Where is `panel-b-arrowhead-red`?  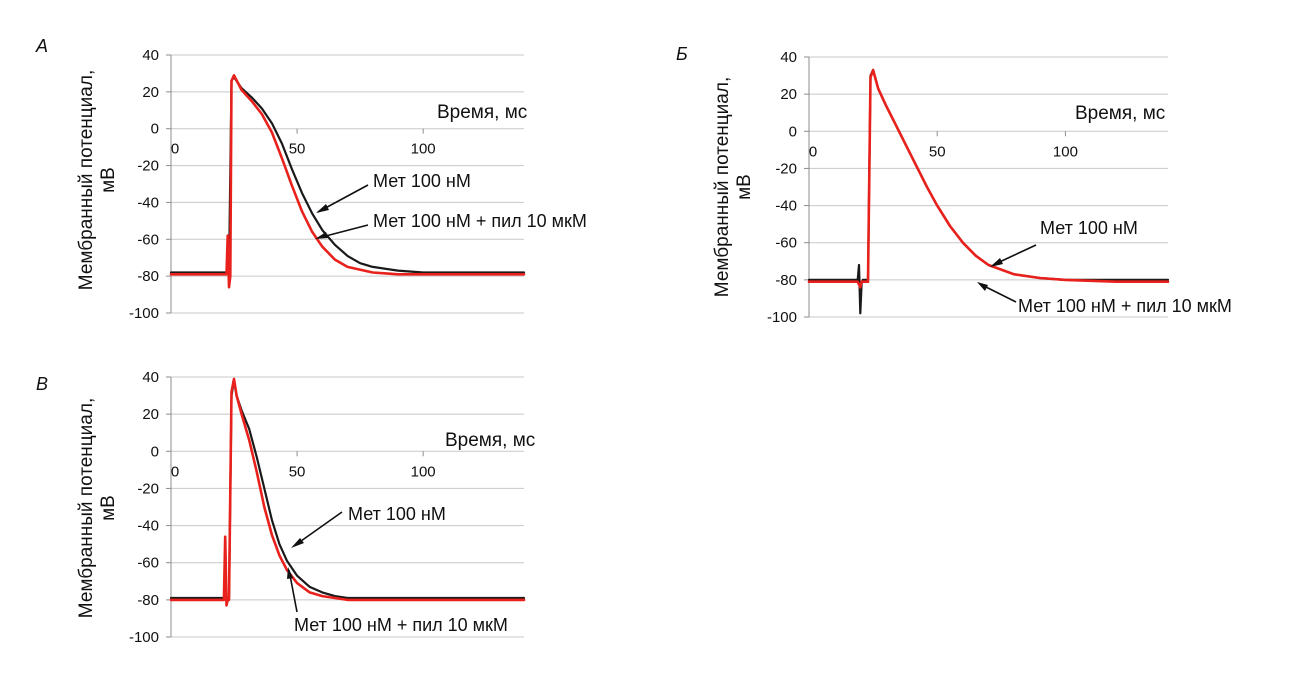 panel-b-arrowhead-red is located at coordinates (982, 286).